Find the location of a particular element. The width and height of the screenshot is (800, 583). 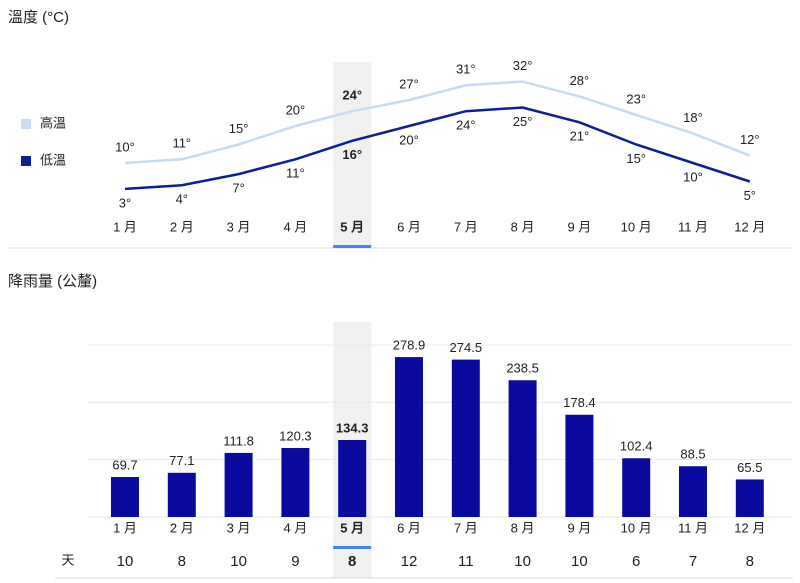

value-label: 278.9 is located at coordinates (409, 345).